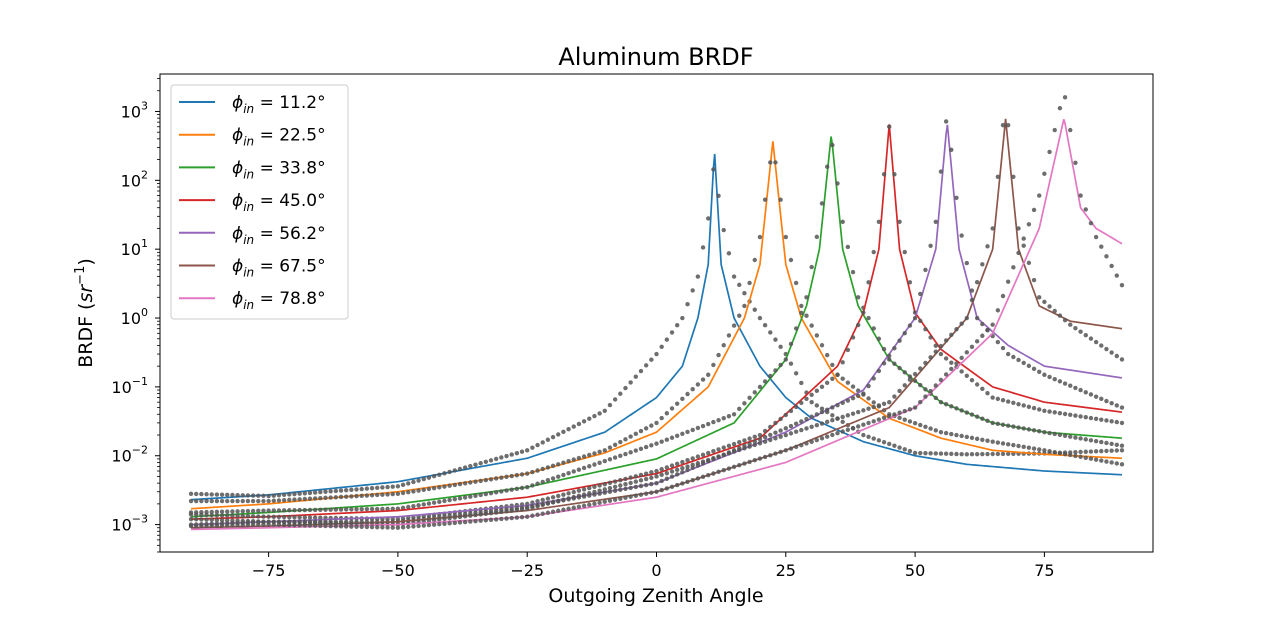 Image resolution: width=1280 pixels, height=620 pixels. Describe the element at coordinates (237, 267) in the screenshot. I see `legend-symbol: ϕ` at that location.